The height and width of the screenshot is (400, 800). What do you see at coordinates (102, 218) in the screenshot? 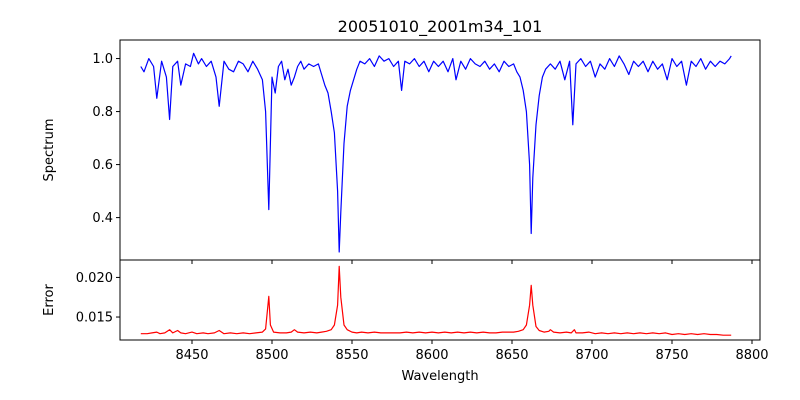
I see `spectrum-y-tick-label: 0.4` at bounding box center [102, 218].